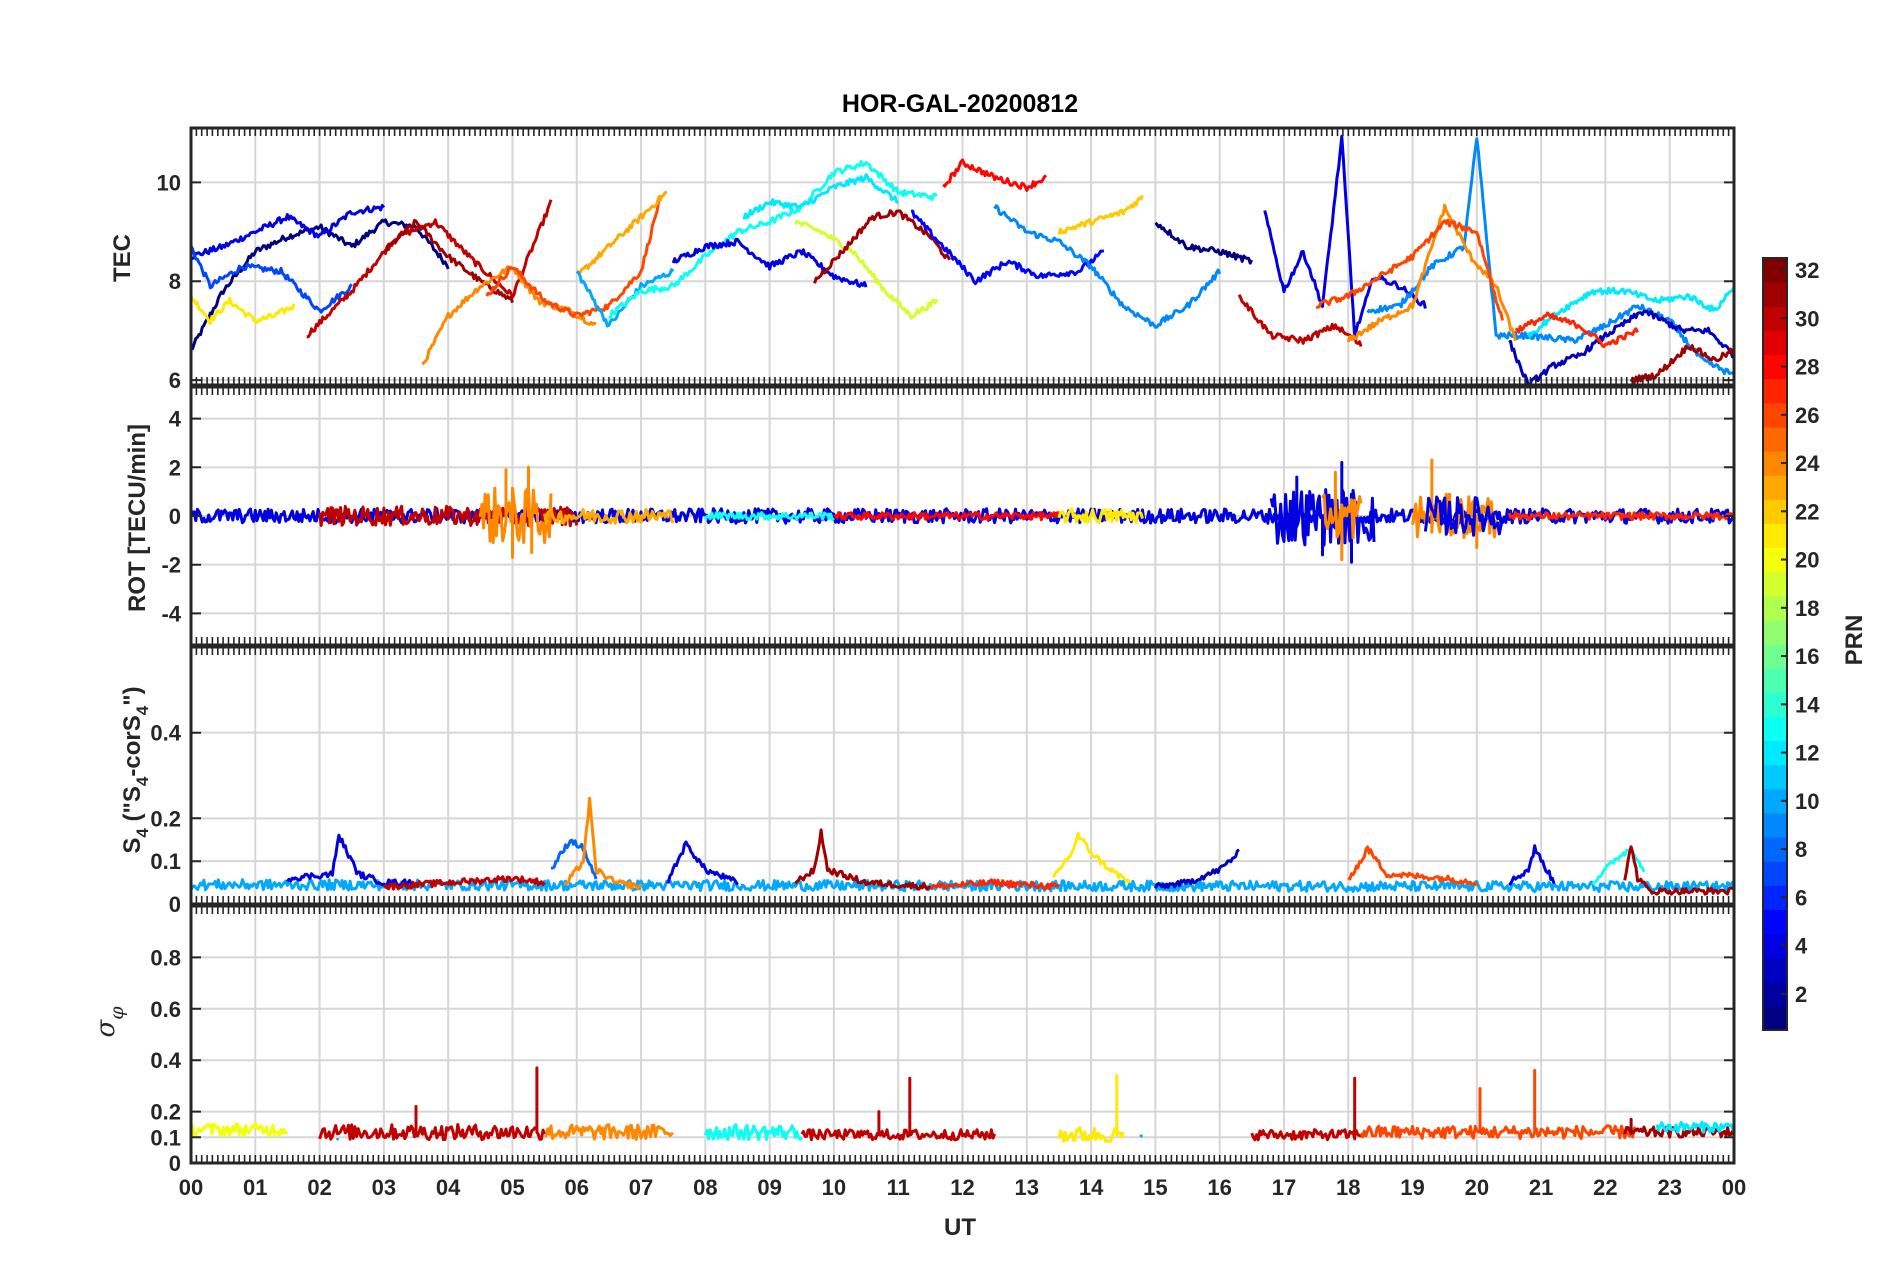 This screenshot has width=1902, height=1272. What do you see at coordinates (1807, 415) in the screenshot?
I see `colorbar-tick-label: 26` at bounding box center [1807, 415].